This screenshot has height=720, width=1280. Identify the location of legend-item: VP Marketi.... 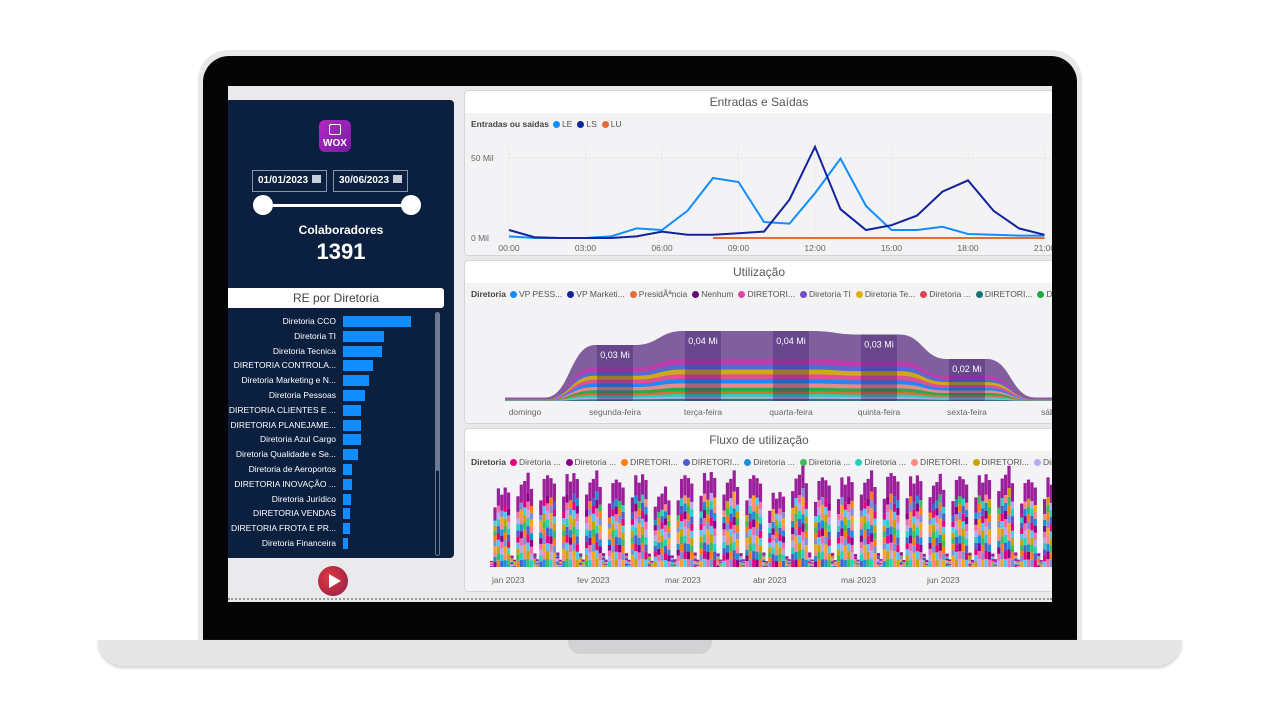
(596, 294).